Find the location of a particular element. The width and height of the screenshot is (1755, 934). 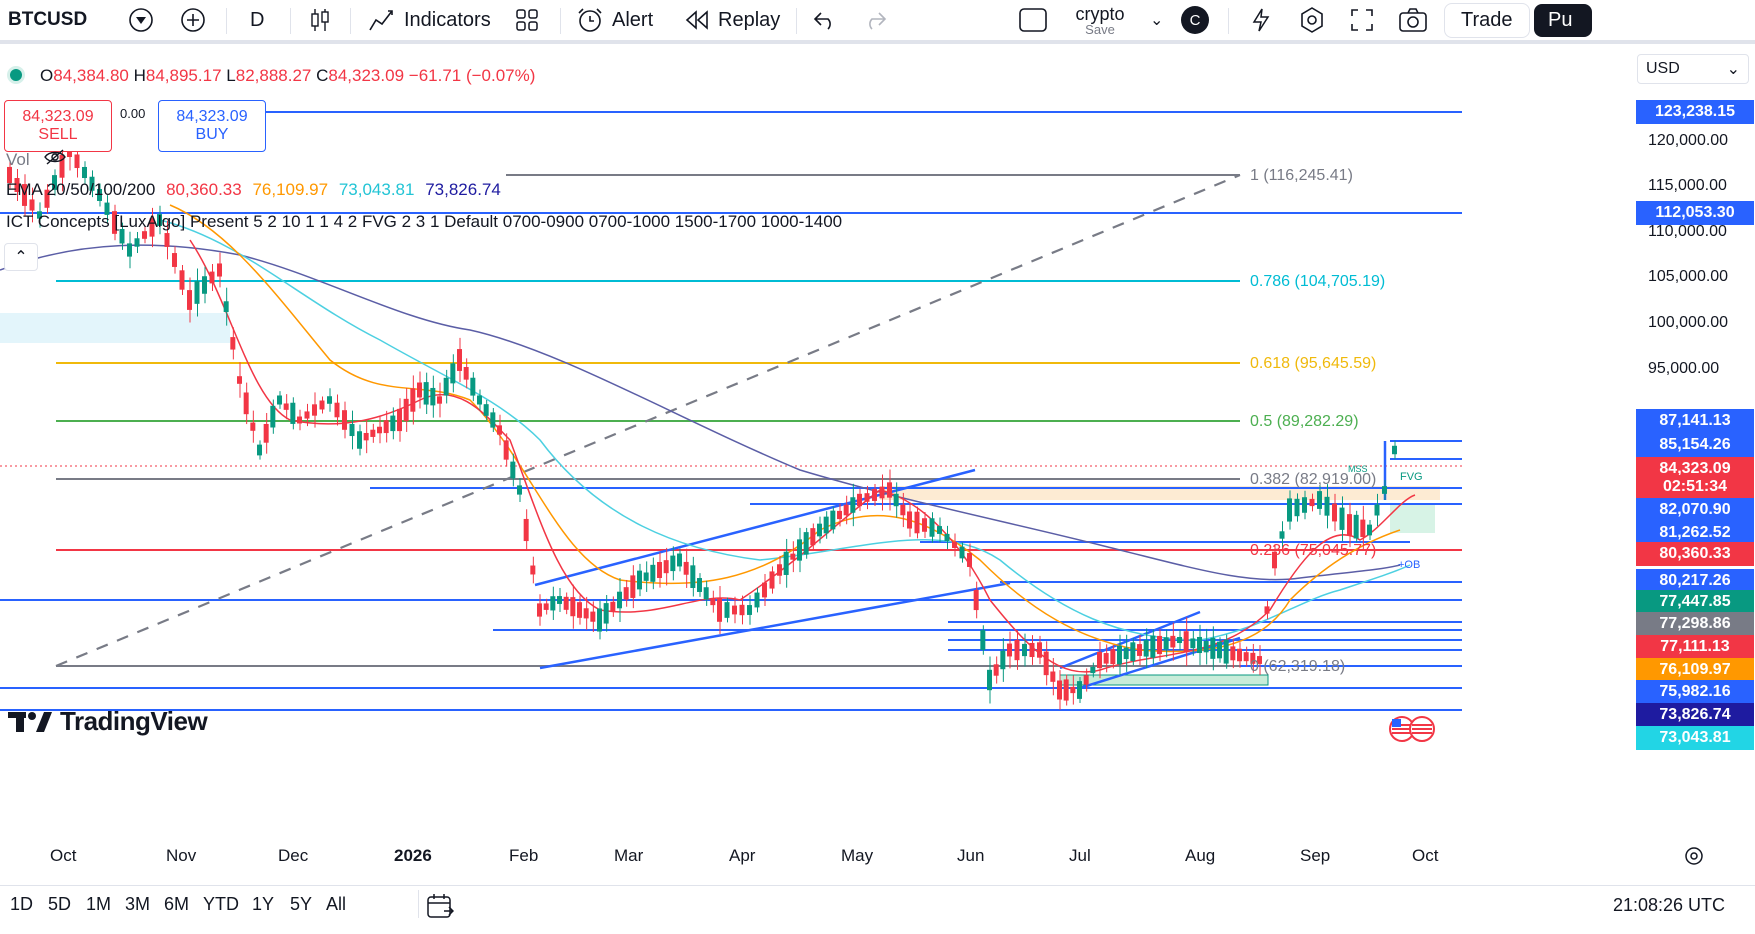

collapse-legend-button: ⌃ is located at coordinates (21, 257).